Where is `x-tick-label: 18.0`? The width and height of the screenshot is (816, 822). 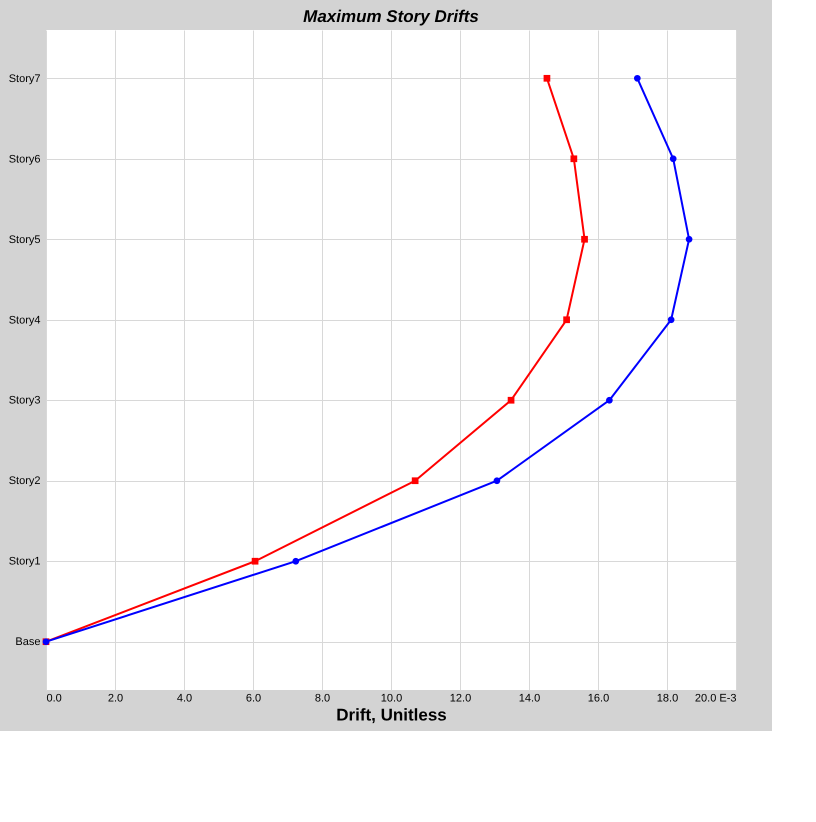
x-tick-label: 18.0 is located at coordinates (667, 698).